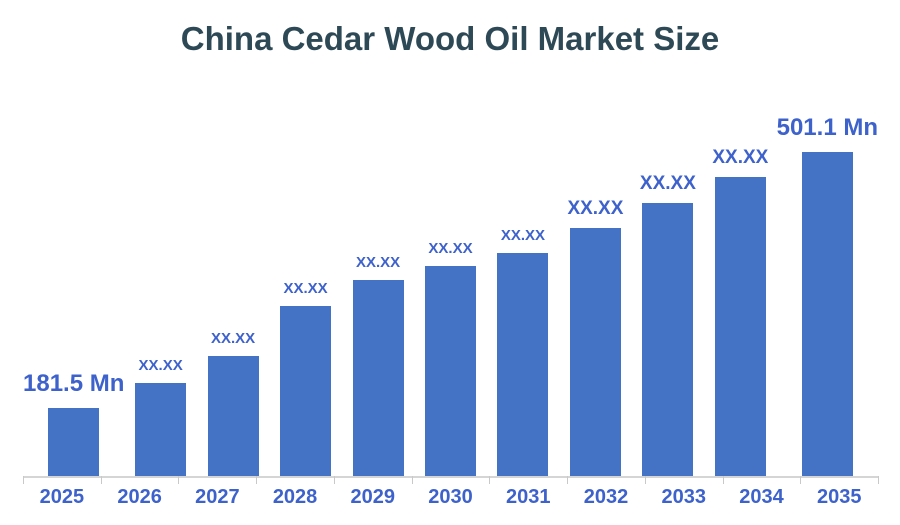  I want to click on x-axis-label: 2032, so click(606, 497).